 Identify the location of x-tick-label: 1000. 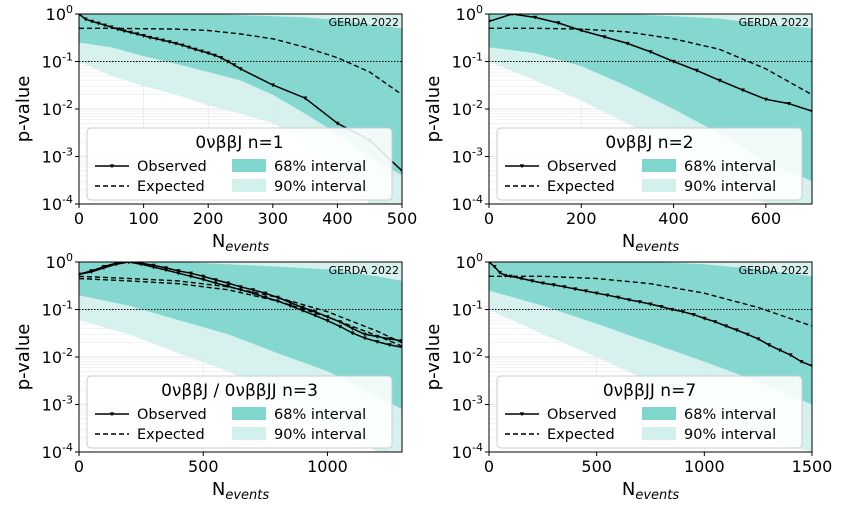
(704, 466).